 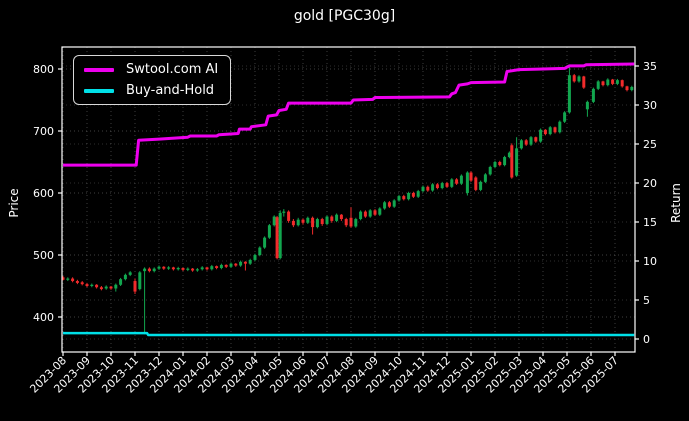 I want to click on return-tick-label: 30, so click(x=650, y=105).